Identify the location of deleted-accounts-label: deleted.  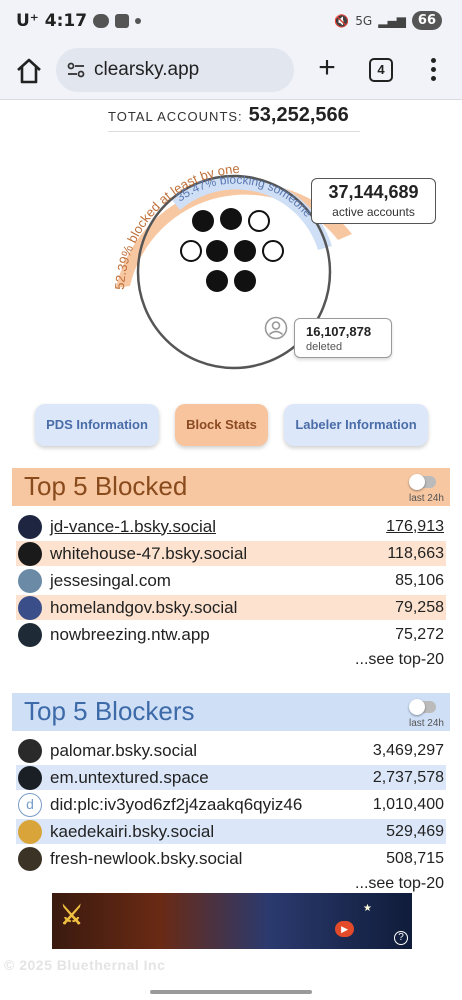
(324, 347).